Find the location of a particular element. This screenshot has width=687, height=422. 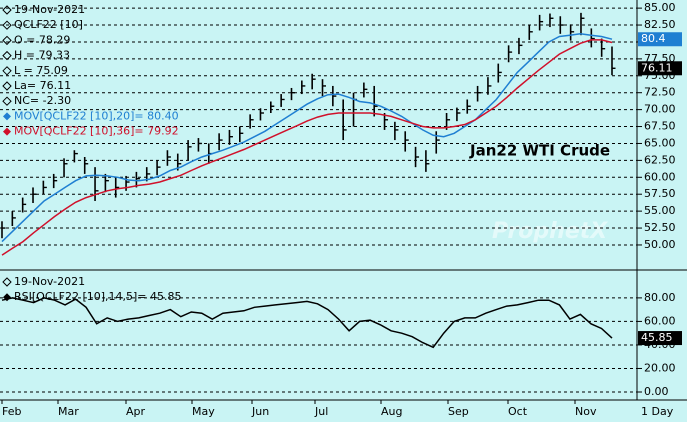

info-text: L = 75.09 is located at coordinates (41, 70).